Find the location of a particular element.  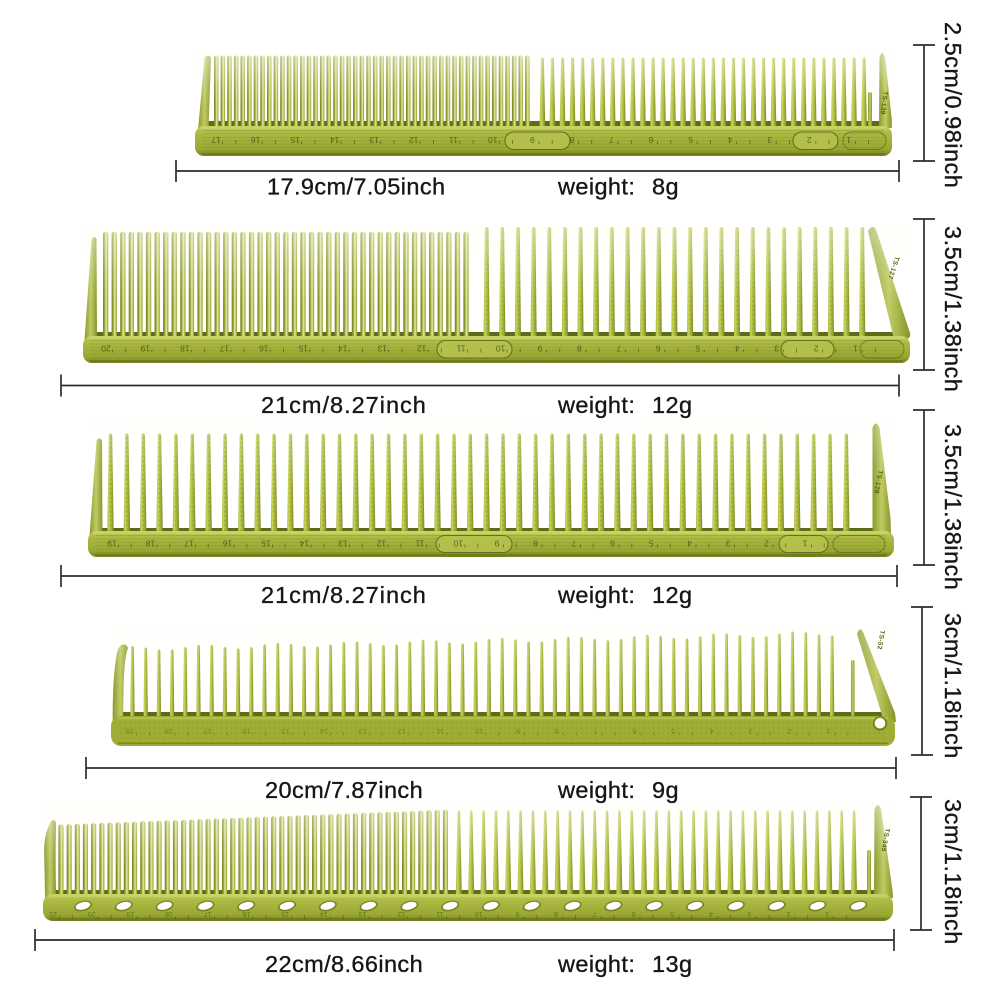

svg-text: 21 is located at coordinates (53, 913).